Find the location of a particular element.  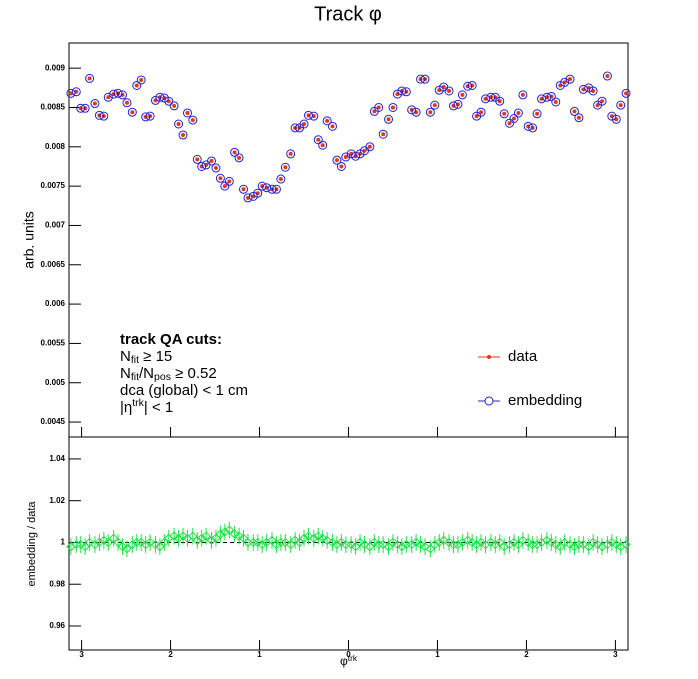

y-tick-label: 0.96 is located at coordinates (57, 625).